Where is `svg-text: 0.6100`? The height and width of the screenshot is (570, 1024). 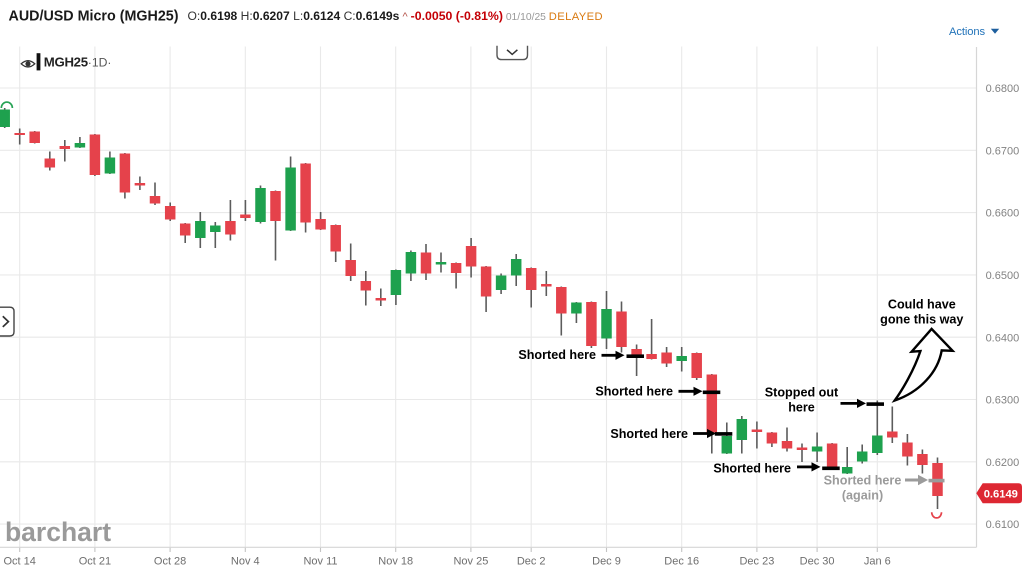 svg-text: 0.6100 is located at coordinates (1003, 525).